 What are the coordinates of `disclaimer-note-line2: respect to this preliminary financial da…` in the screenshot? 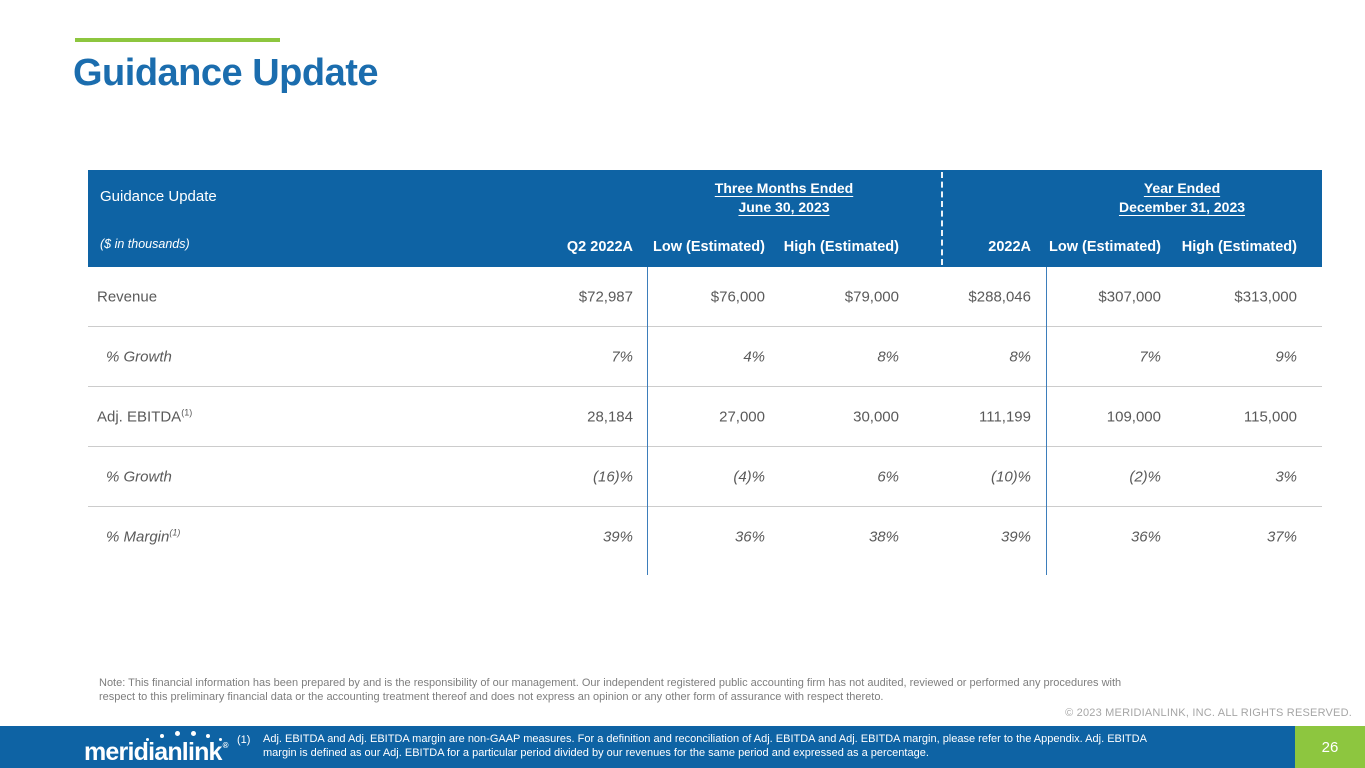 It's located at (491, 697).